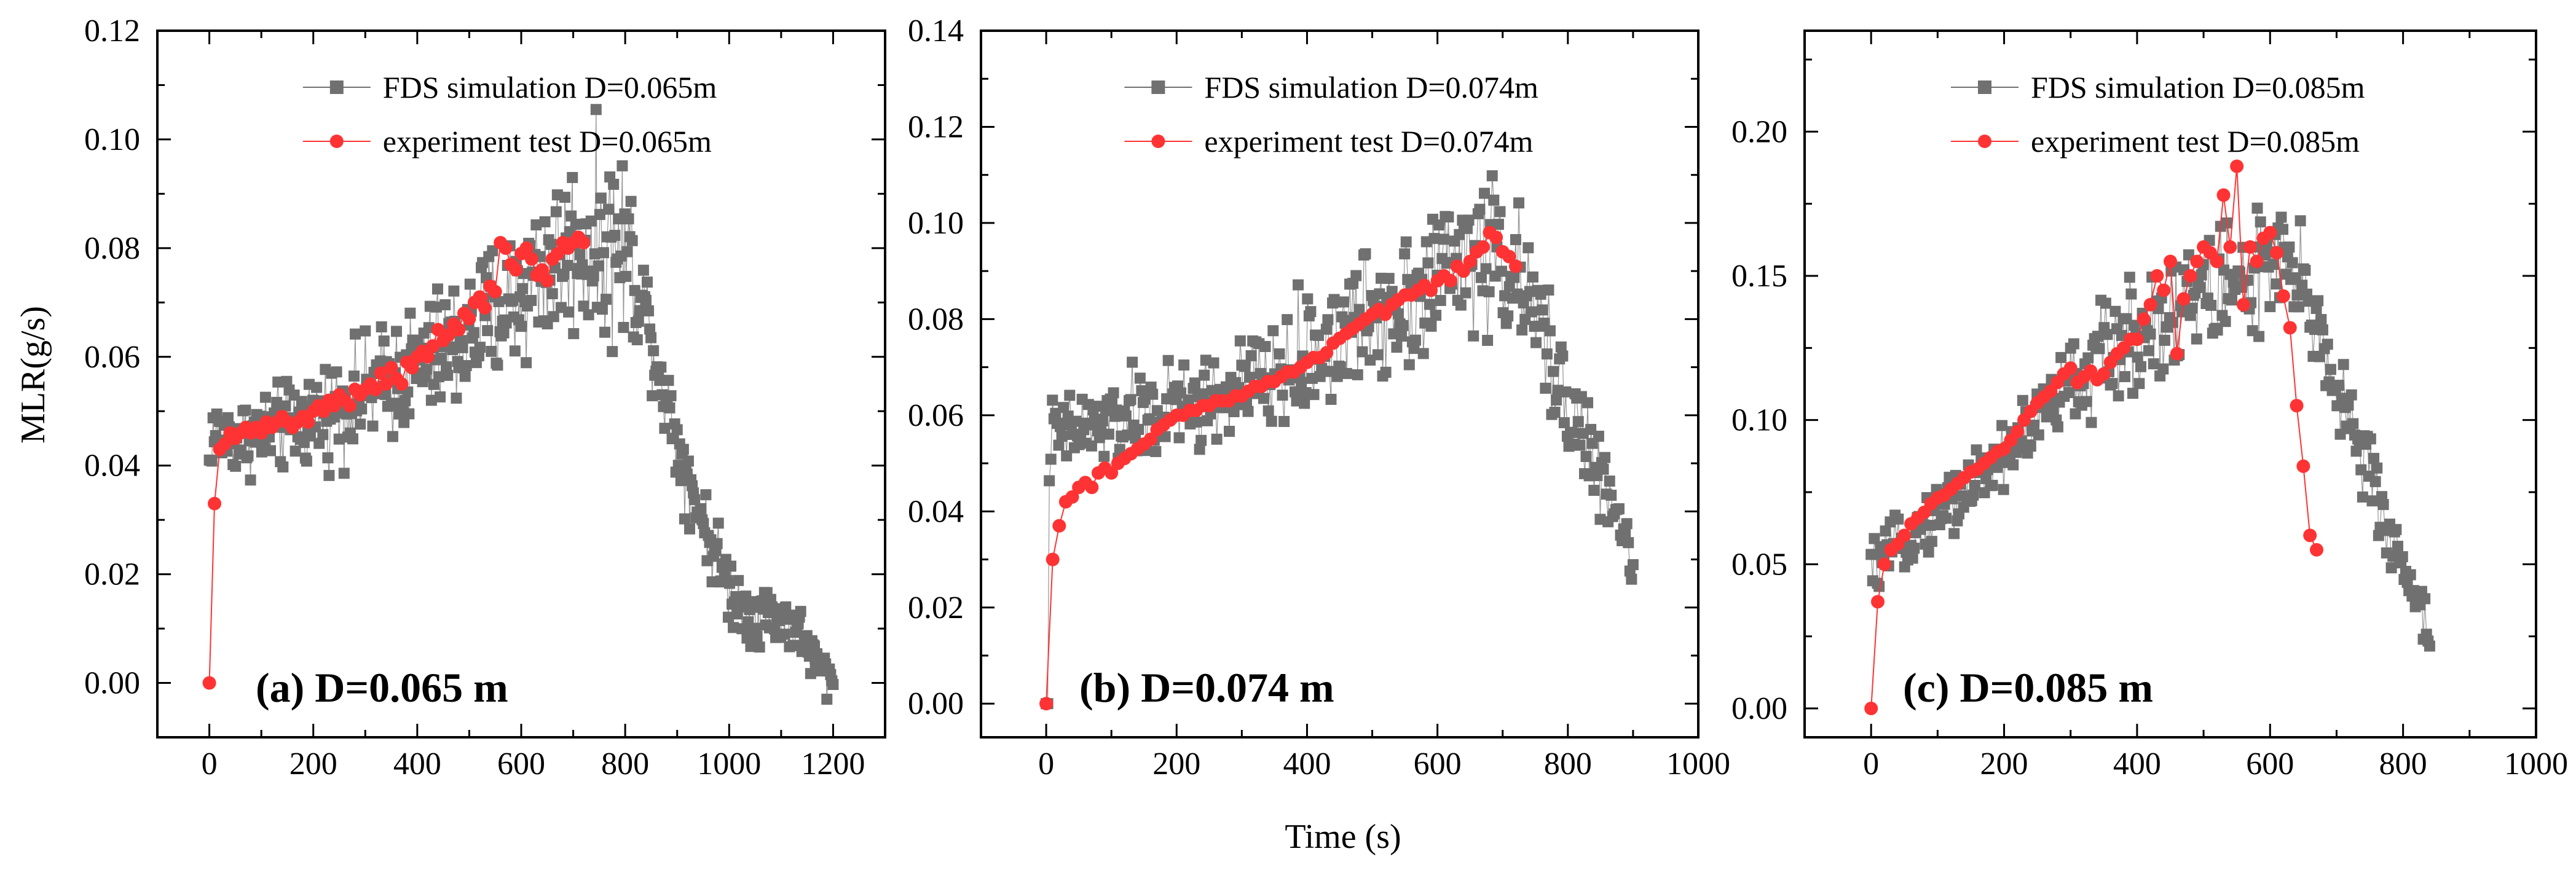  What do you see at coordinates (1759, 276) in the screenshot?
I see `y-tick-label: 0.15` at bounding box center [1759, 276].